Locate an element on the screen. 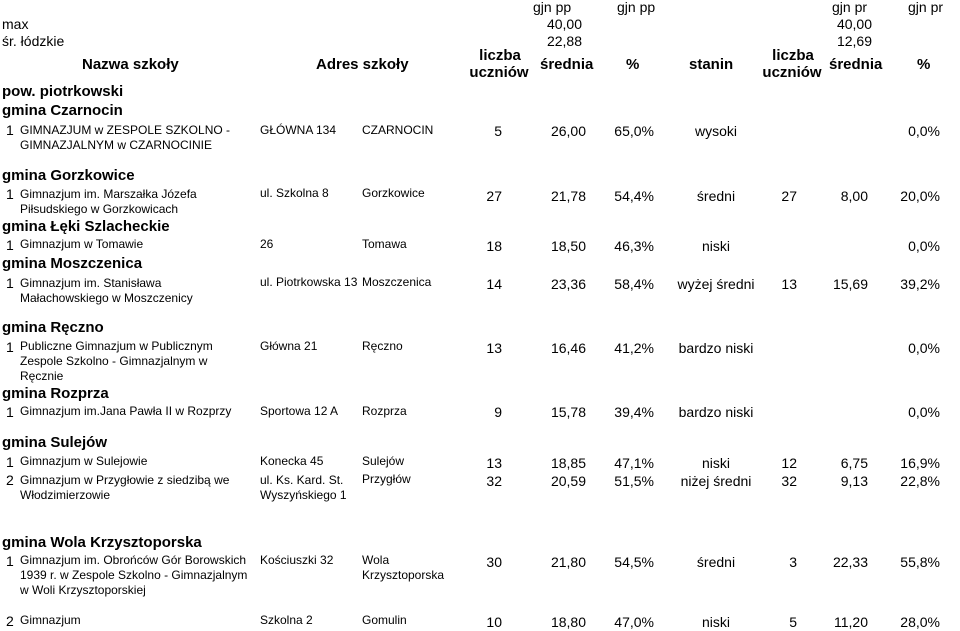  avg-score-pr: 11,20 is located at coordinates (851, 622).